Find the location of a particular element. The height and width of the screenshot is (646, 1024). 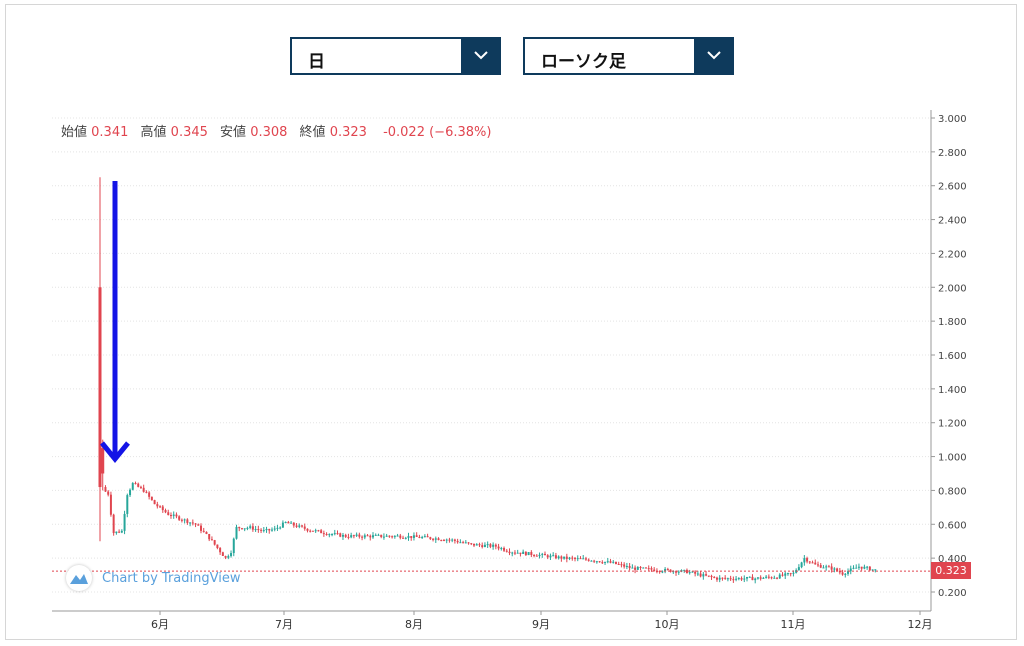

chart-type-select-button is located at coordinates (714, 56).